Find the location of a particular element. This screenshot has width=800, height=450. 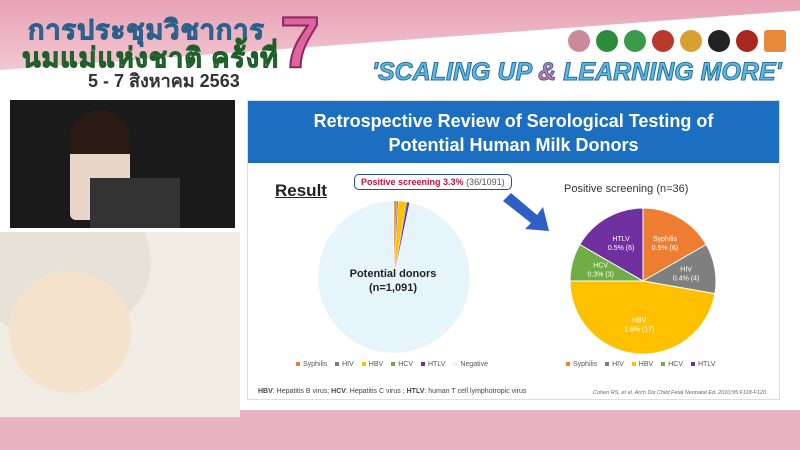

right-pie-legend: Syphilis HIV HBV HCV HTLV is located at coordinates (640, 364).